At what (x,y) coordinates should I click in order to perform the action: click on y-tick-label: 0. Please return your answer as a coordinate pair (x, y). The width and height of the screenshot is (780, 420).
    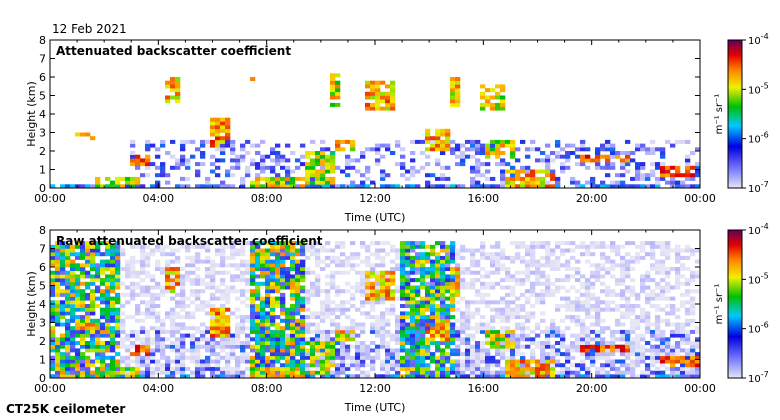
    Looking at the image, I should click on (42, 188).